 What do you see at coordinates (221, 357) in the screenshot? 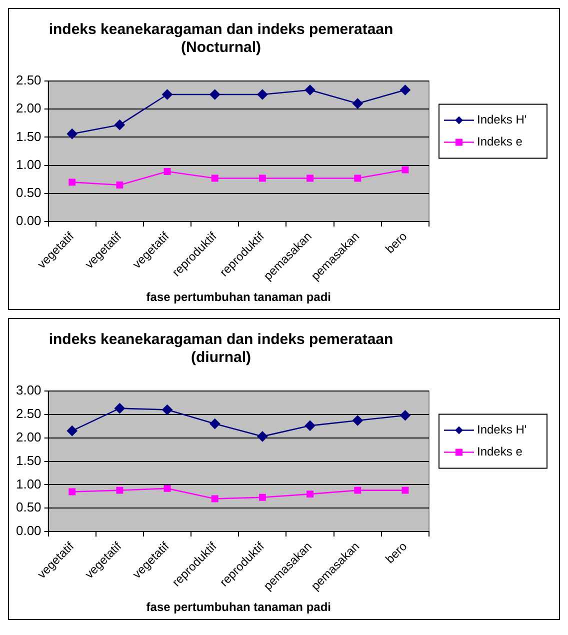
I see `text: (diurnal)` at bounding box center [221, 357].